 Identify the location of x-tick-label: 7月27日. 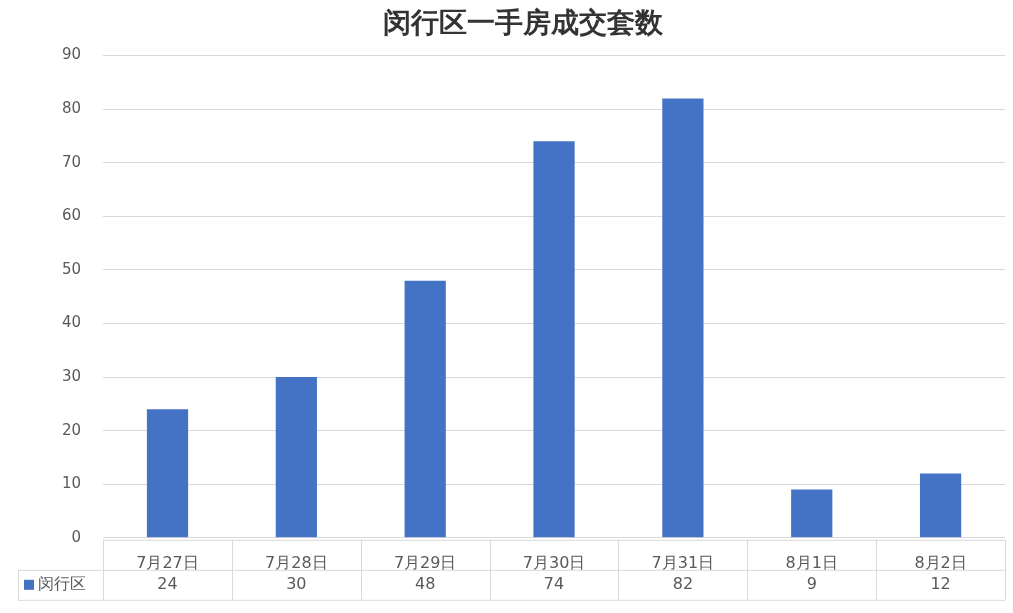
(167, 562).